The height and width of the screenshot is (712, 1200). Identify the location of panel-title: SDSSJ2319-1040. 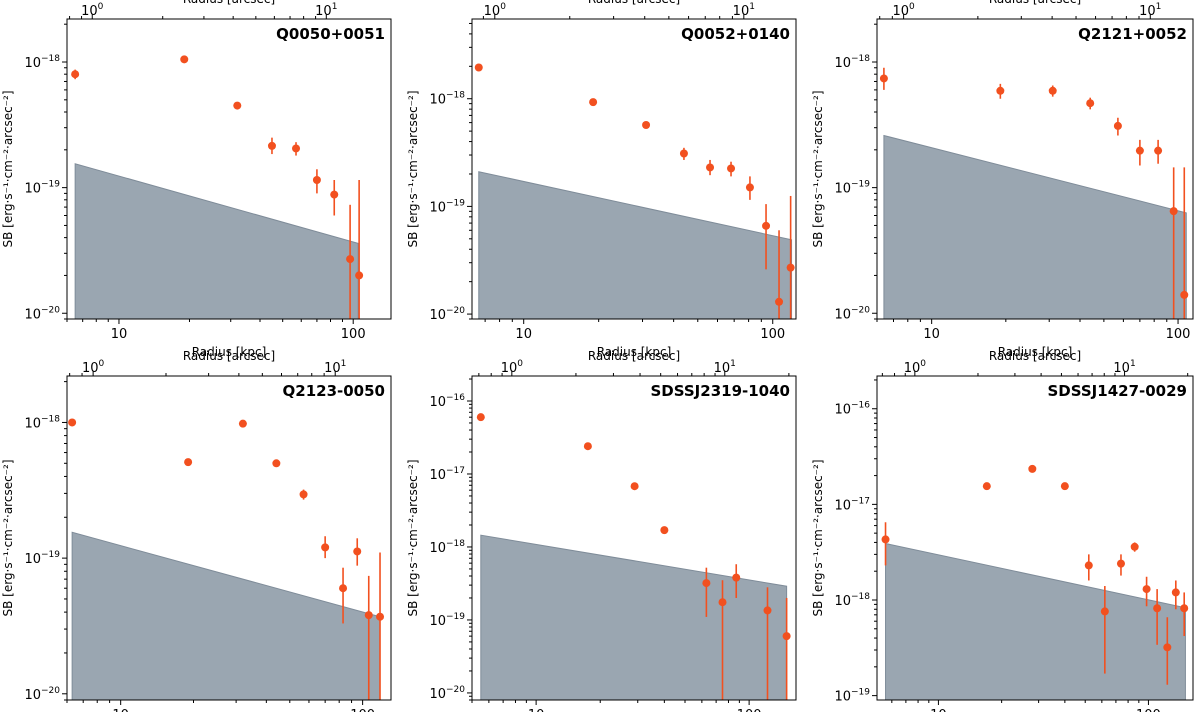
(721, 391).